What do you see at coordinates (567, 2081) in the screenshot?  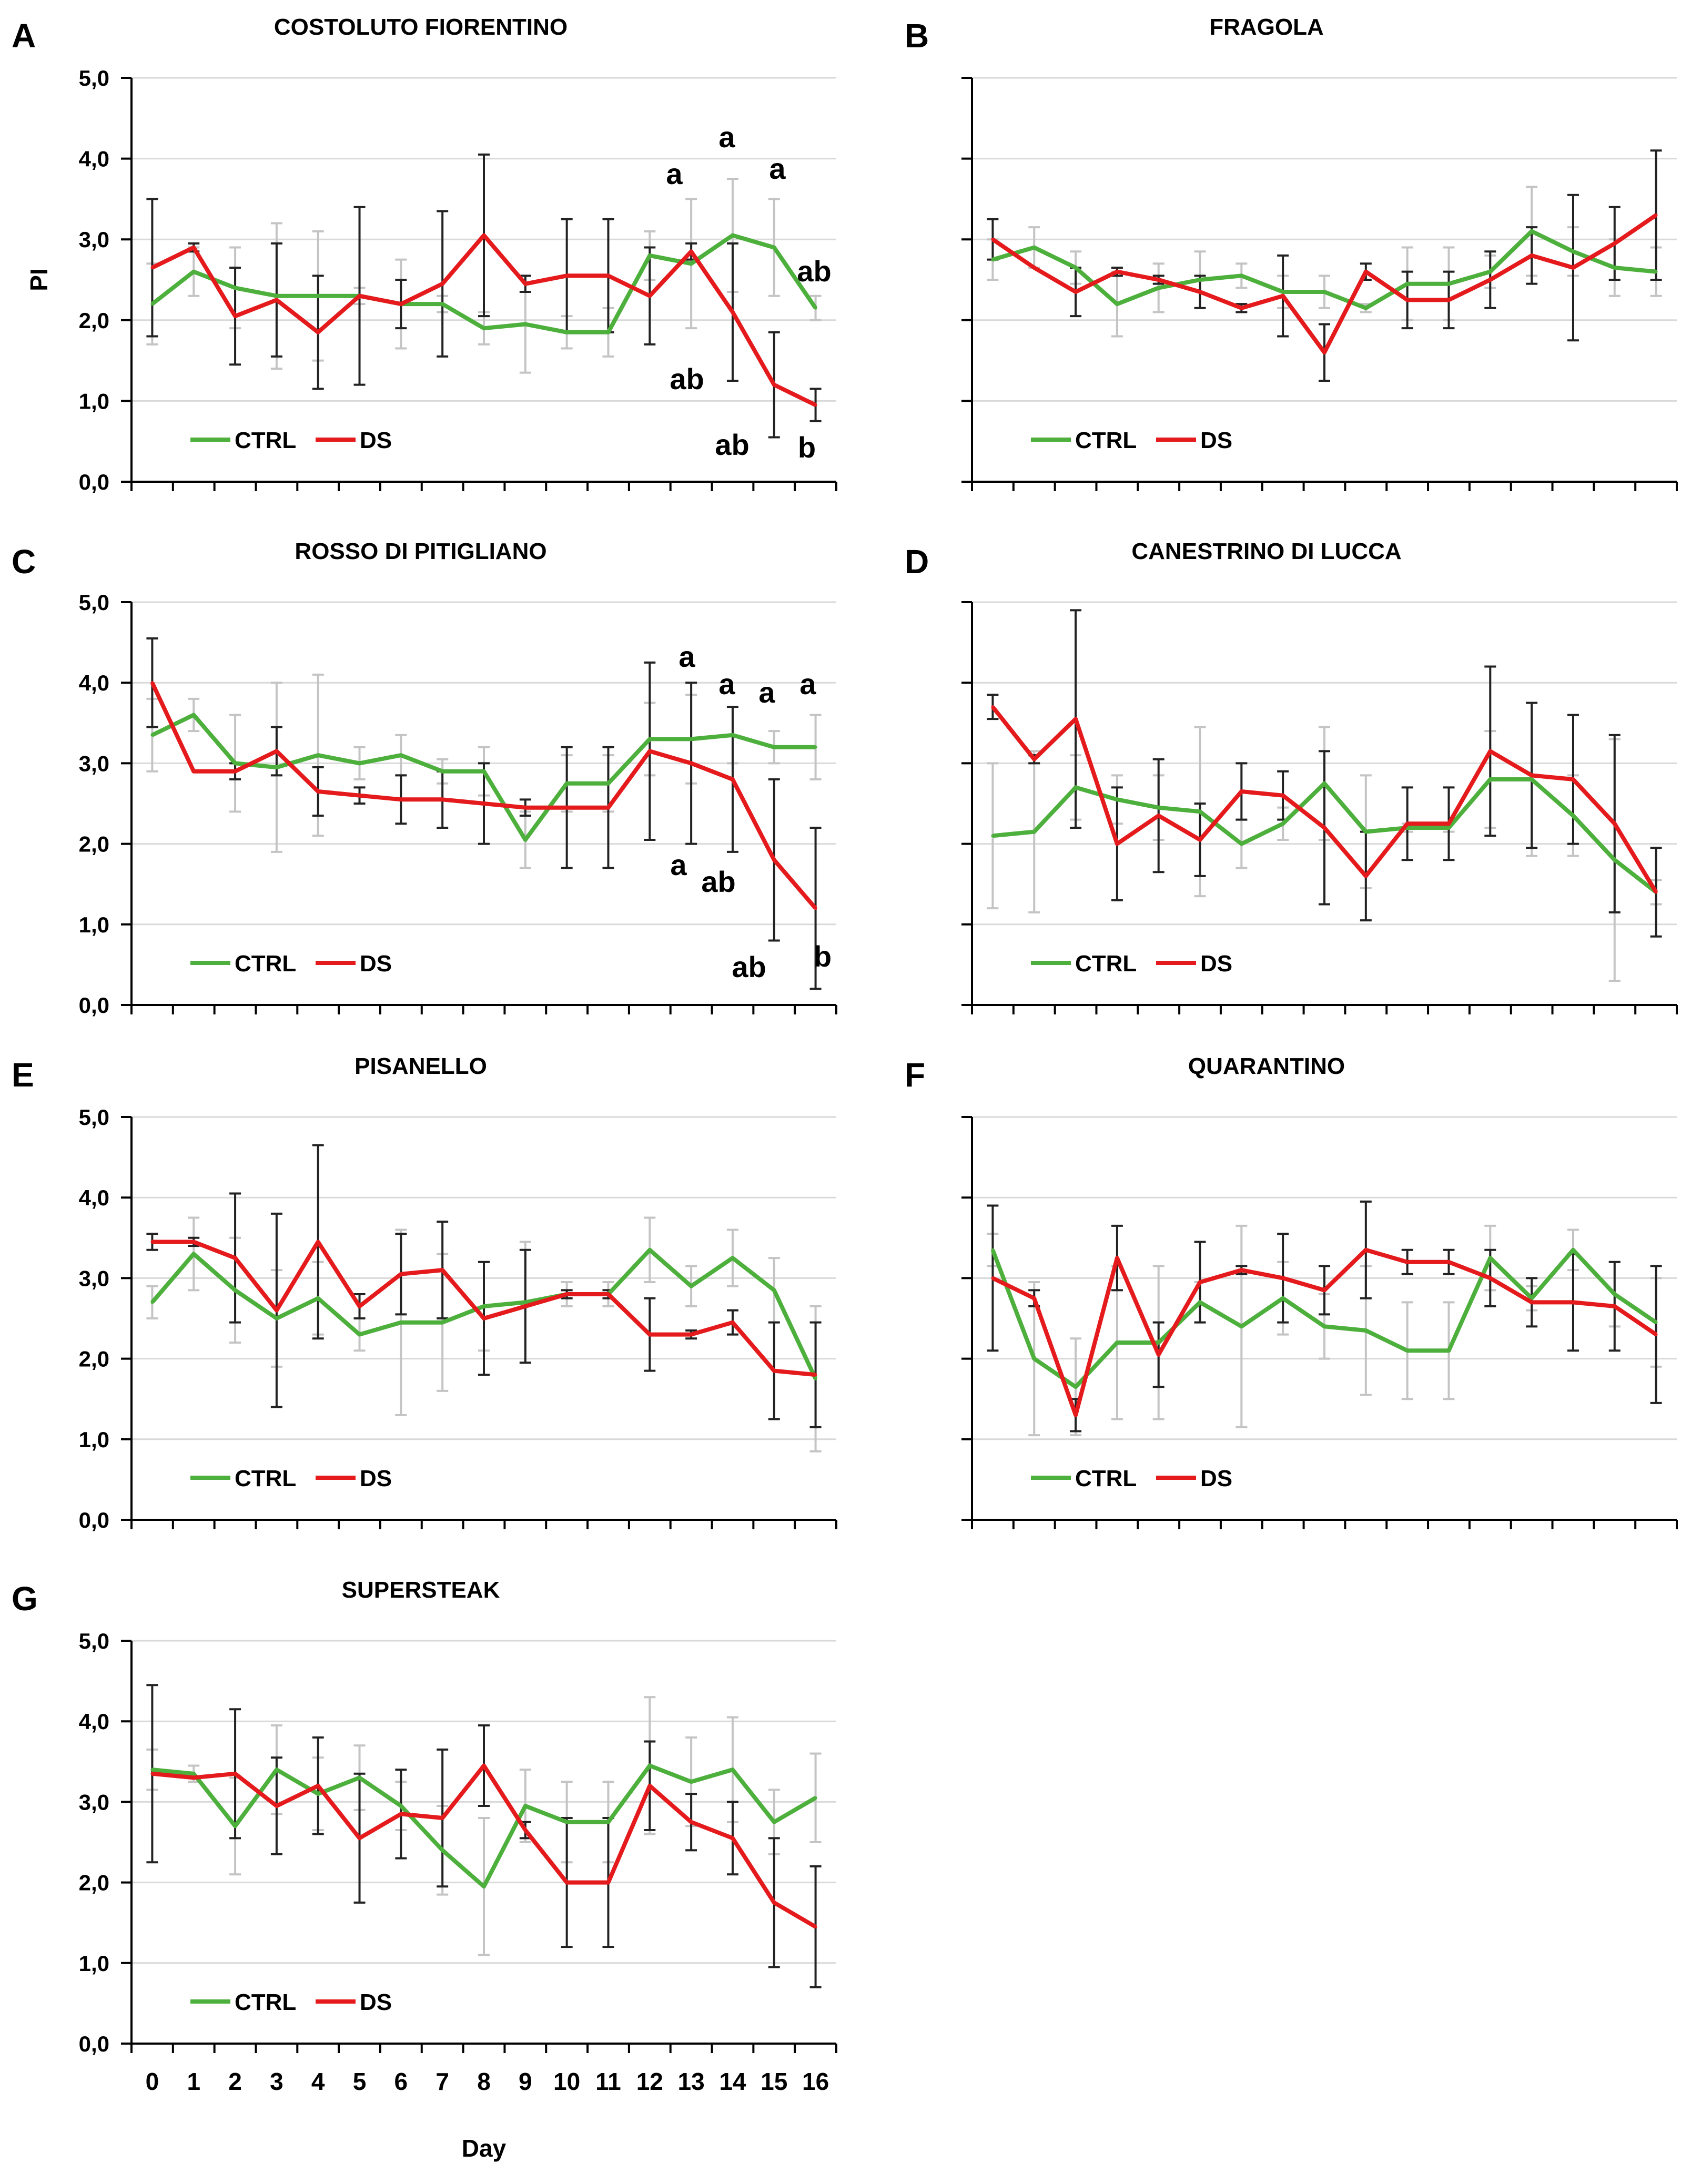 I see `x-tick-label: 10` at bounding box center [567, 2081].